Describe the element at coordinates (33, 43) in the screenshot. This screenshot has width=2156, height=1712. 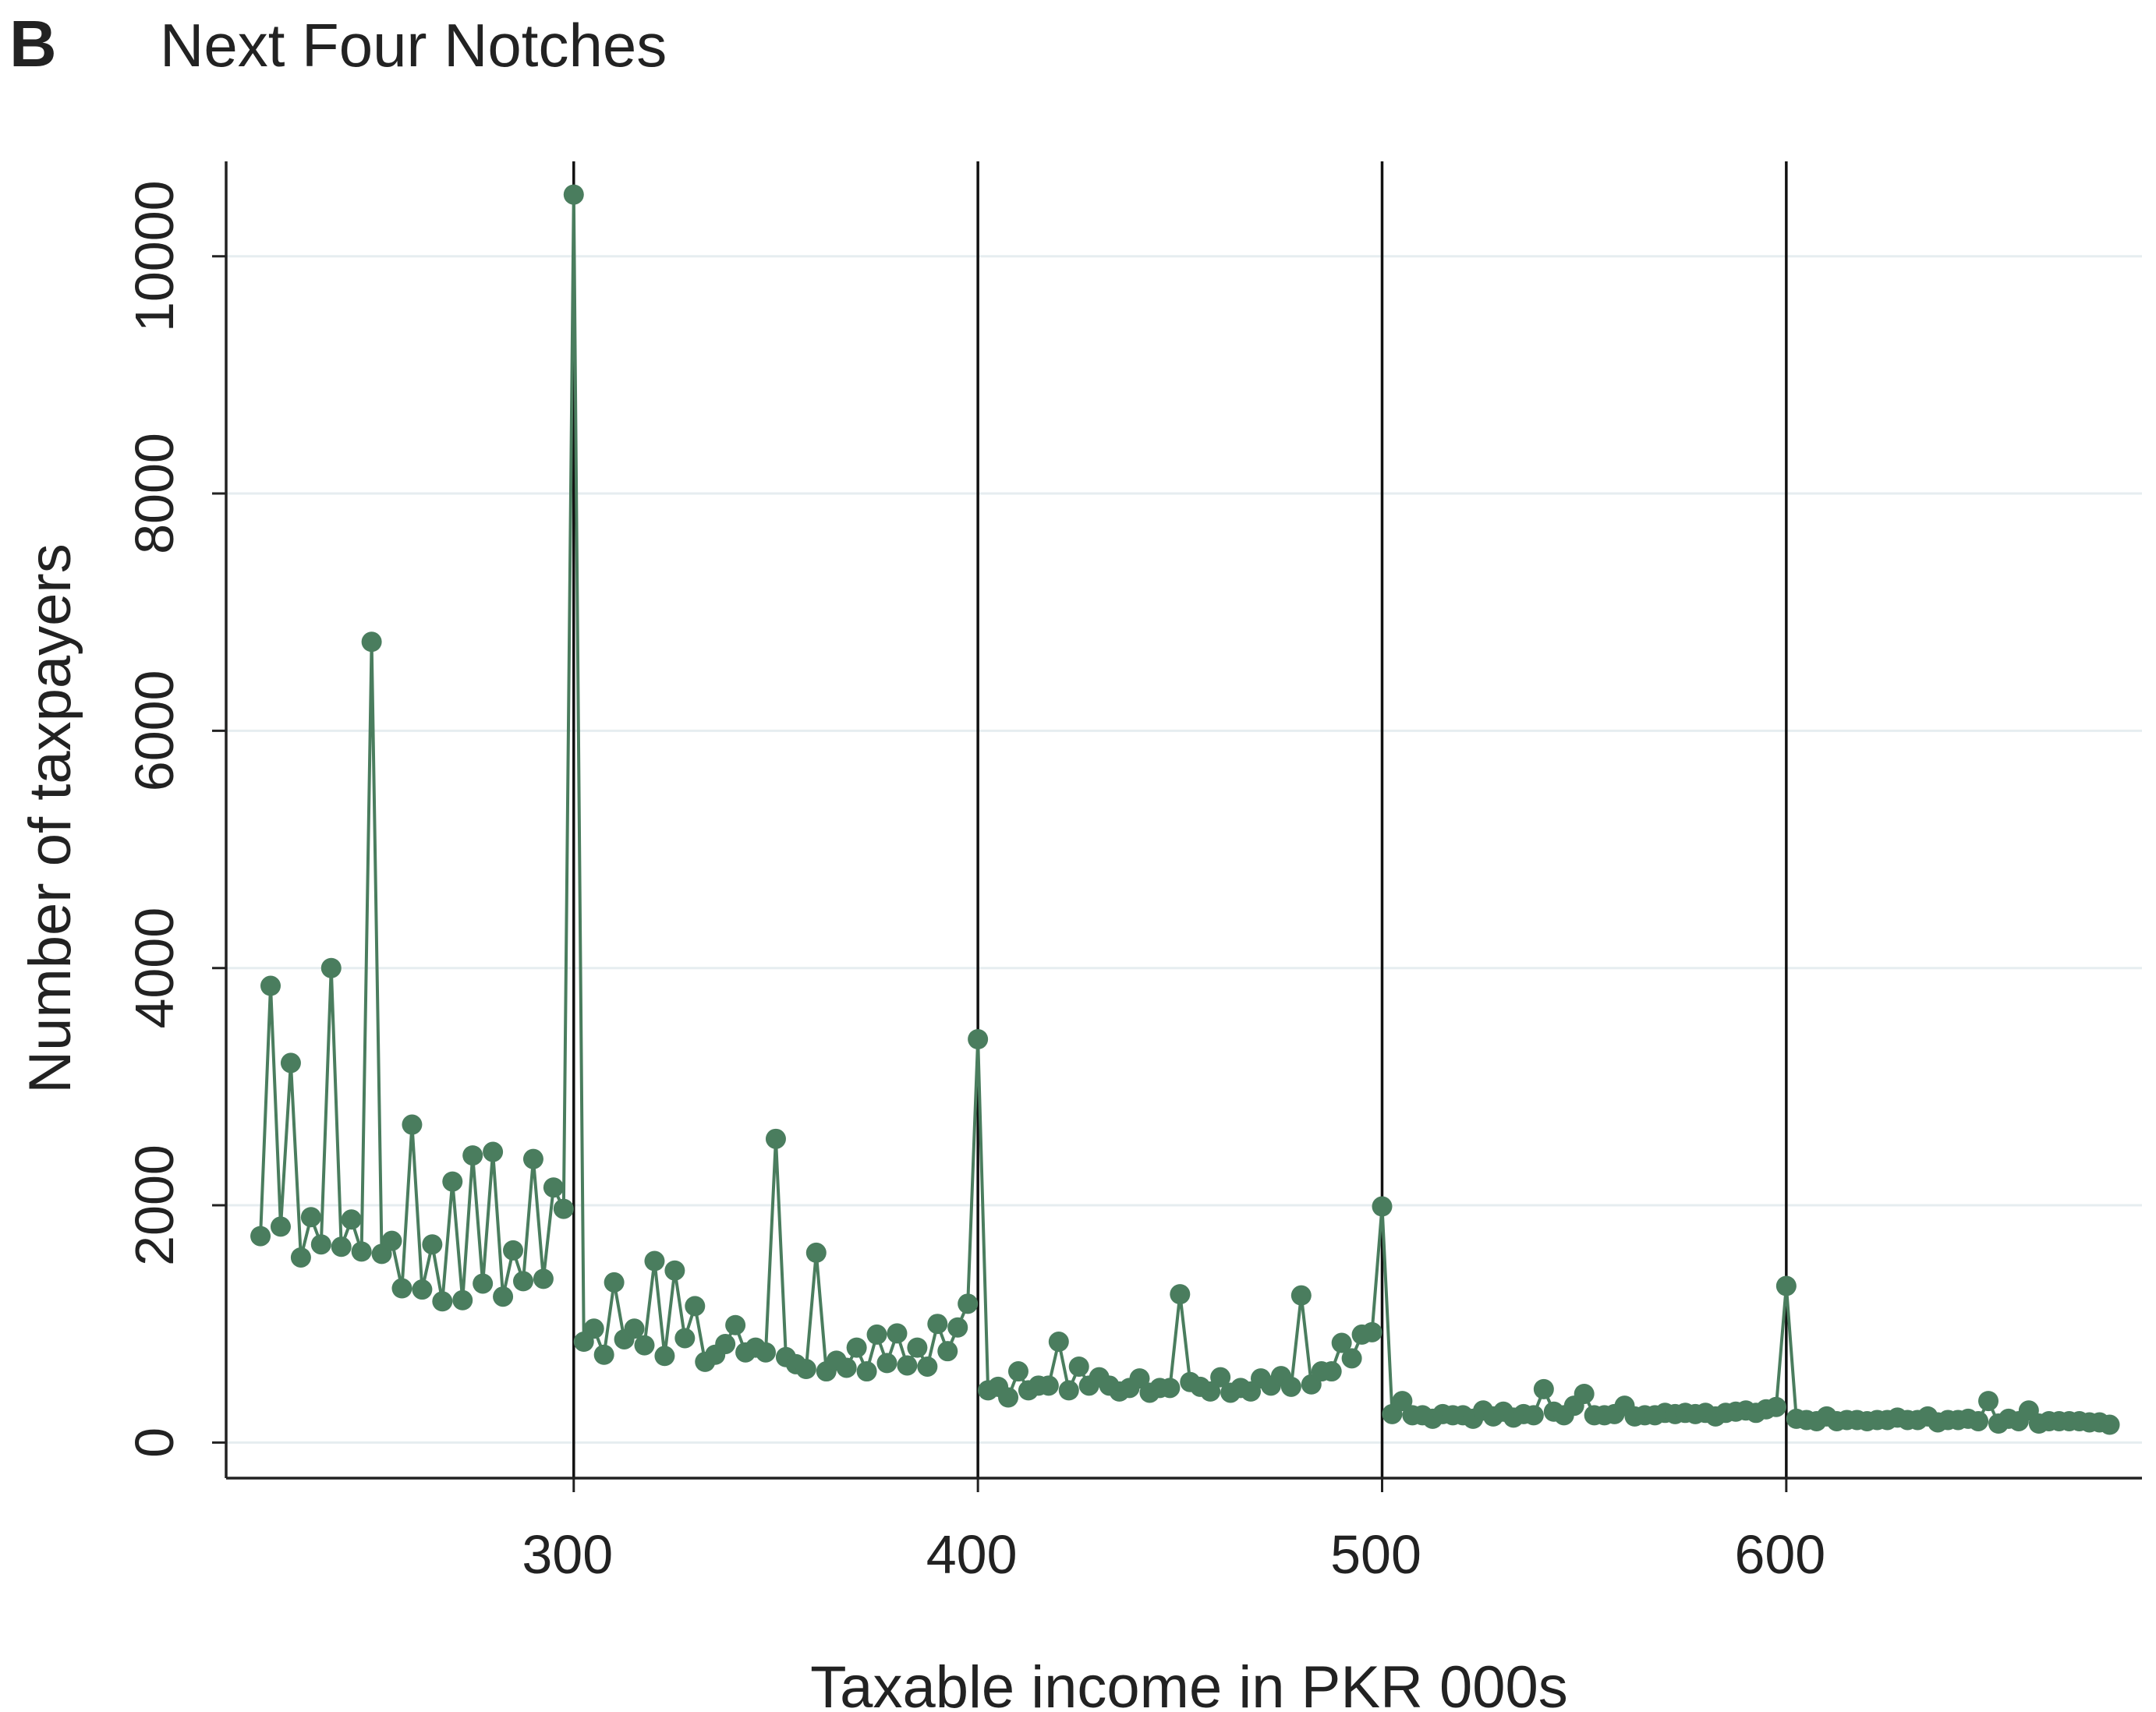
I see `panel-label: B` at that location.